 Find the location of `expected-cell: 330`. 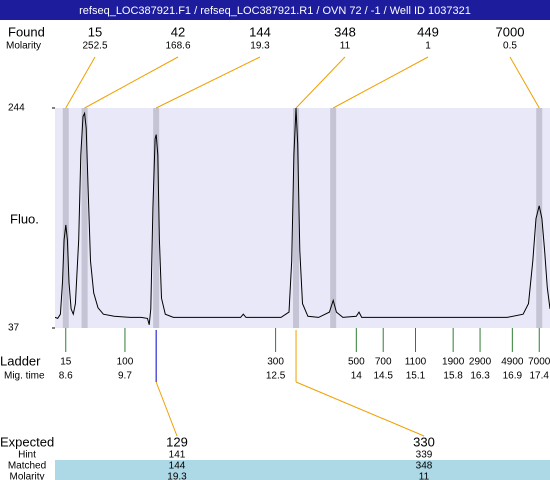

expected-cell: 330 is located at coordinates (424, 441).